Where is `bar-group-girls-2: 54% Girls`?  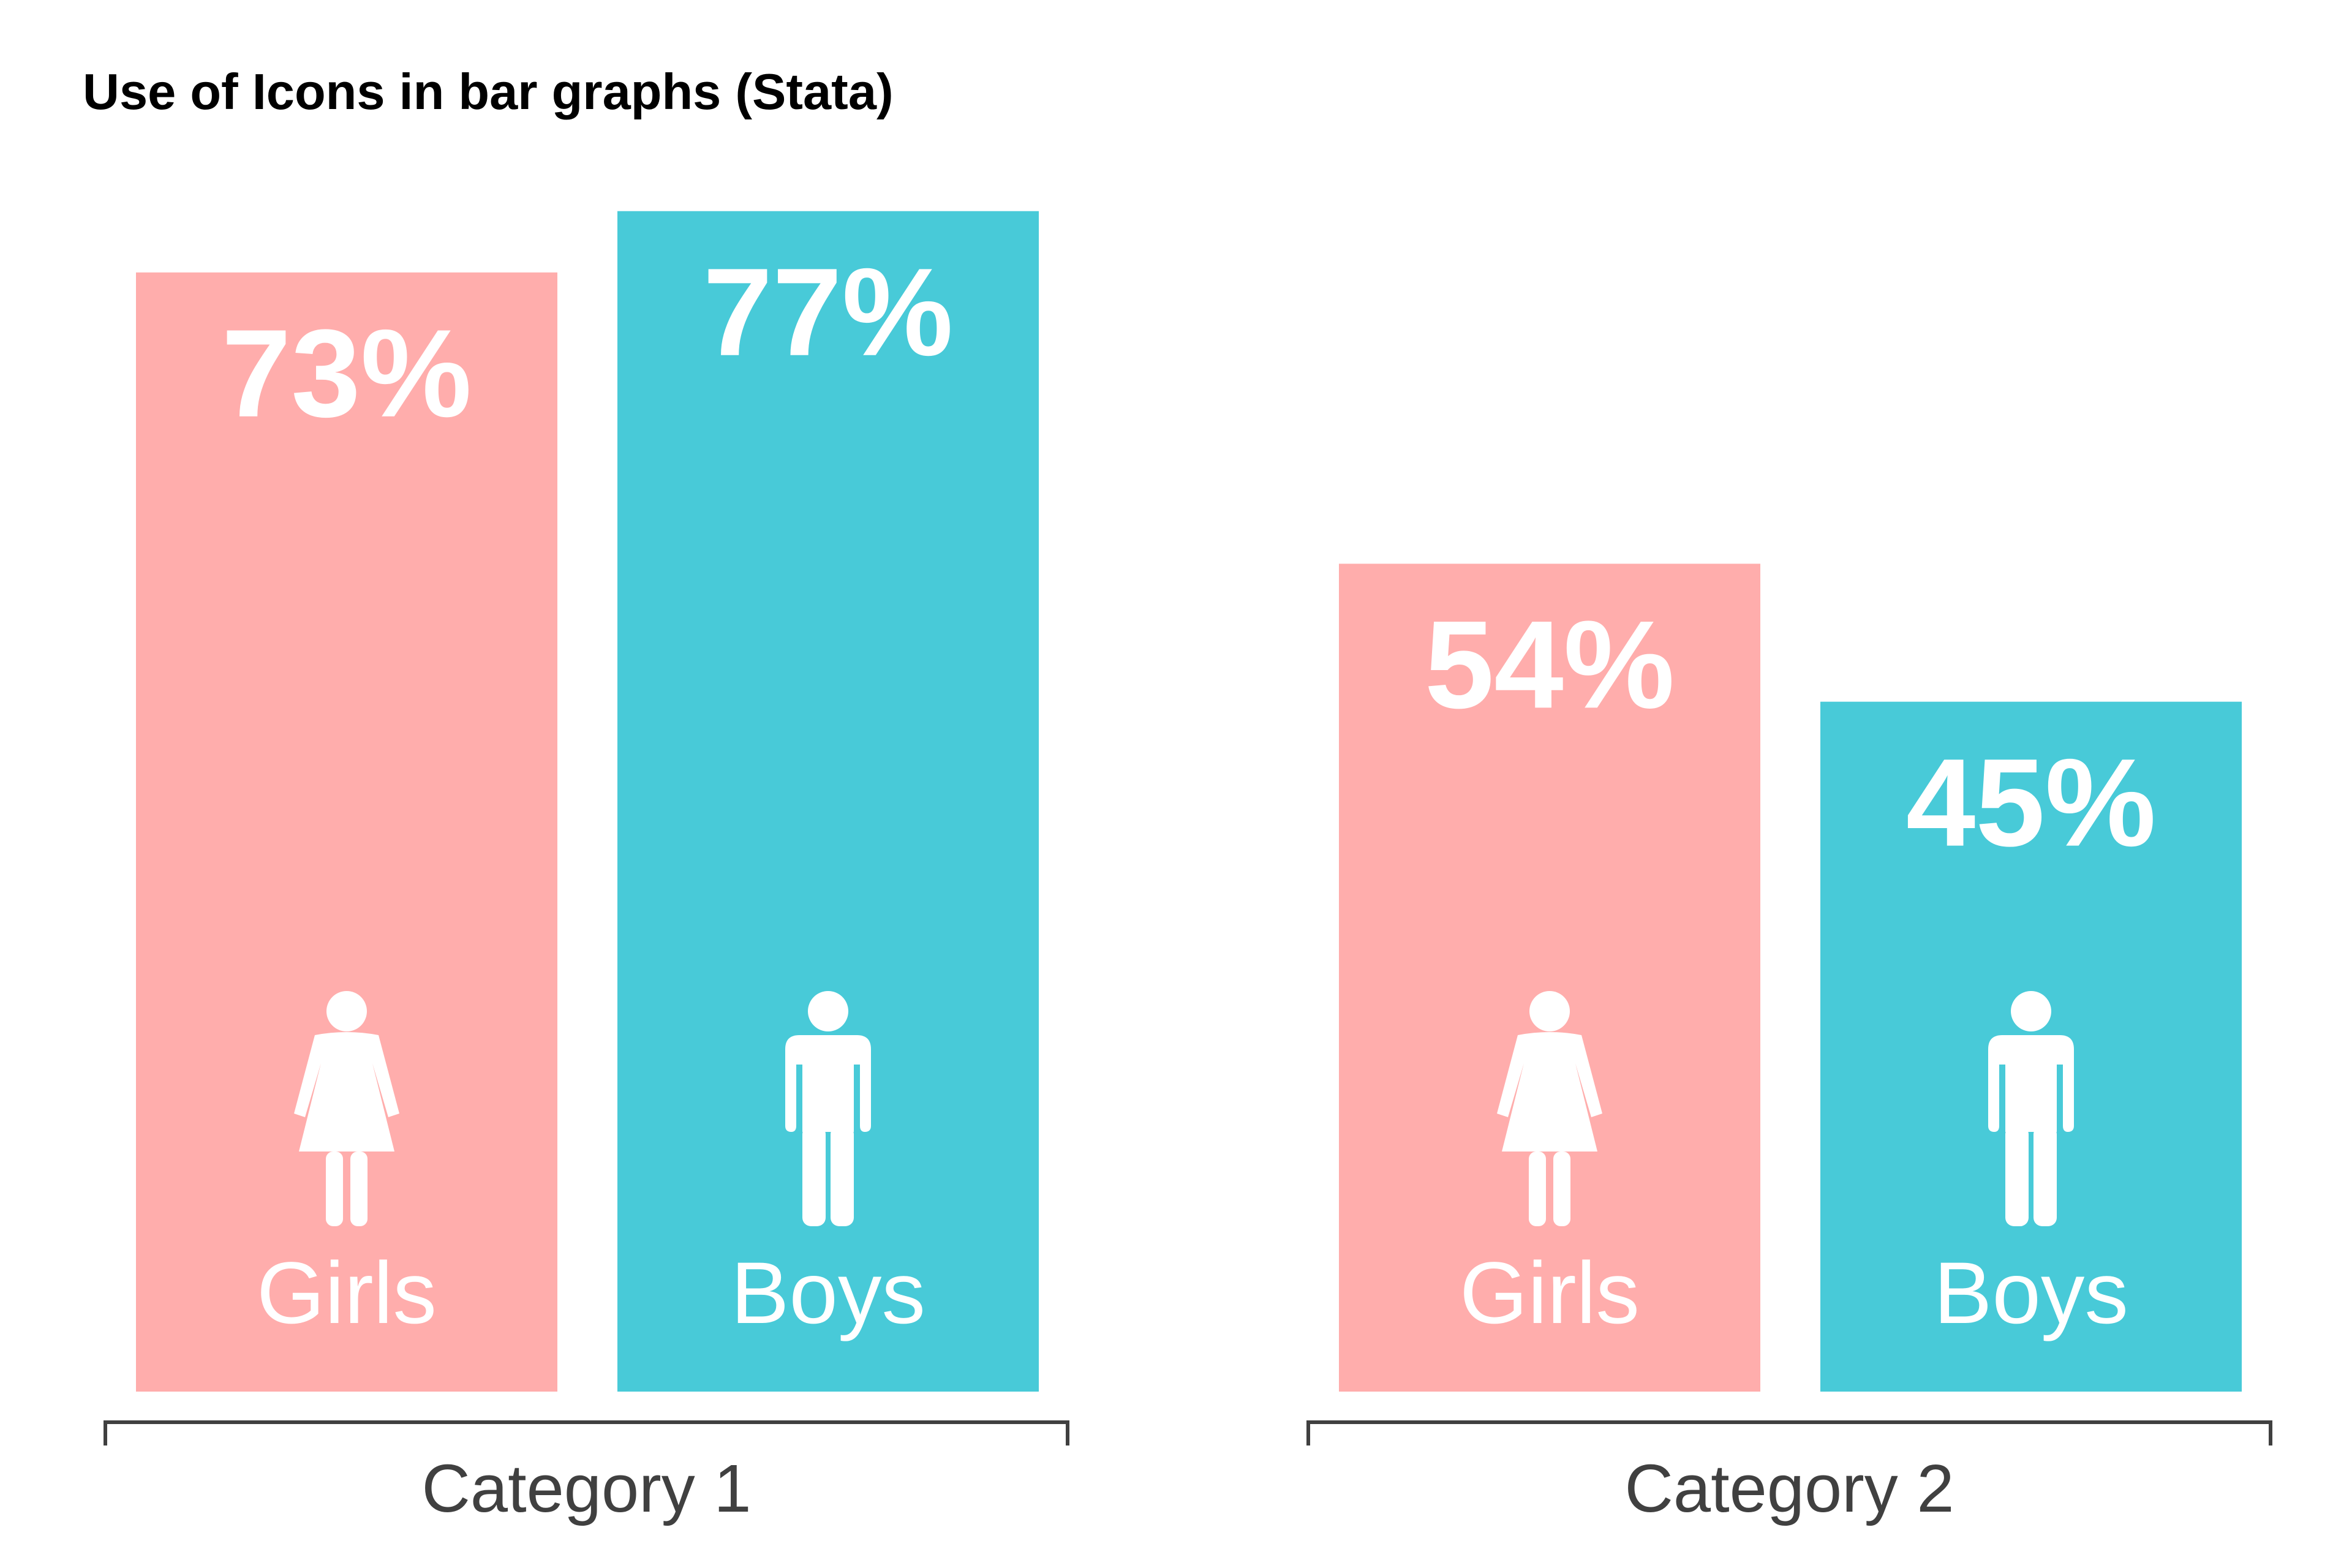
bar-group-girls-2: 54% Girls is located at coordinates (1550, 978).